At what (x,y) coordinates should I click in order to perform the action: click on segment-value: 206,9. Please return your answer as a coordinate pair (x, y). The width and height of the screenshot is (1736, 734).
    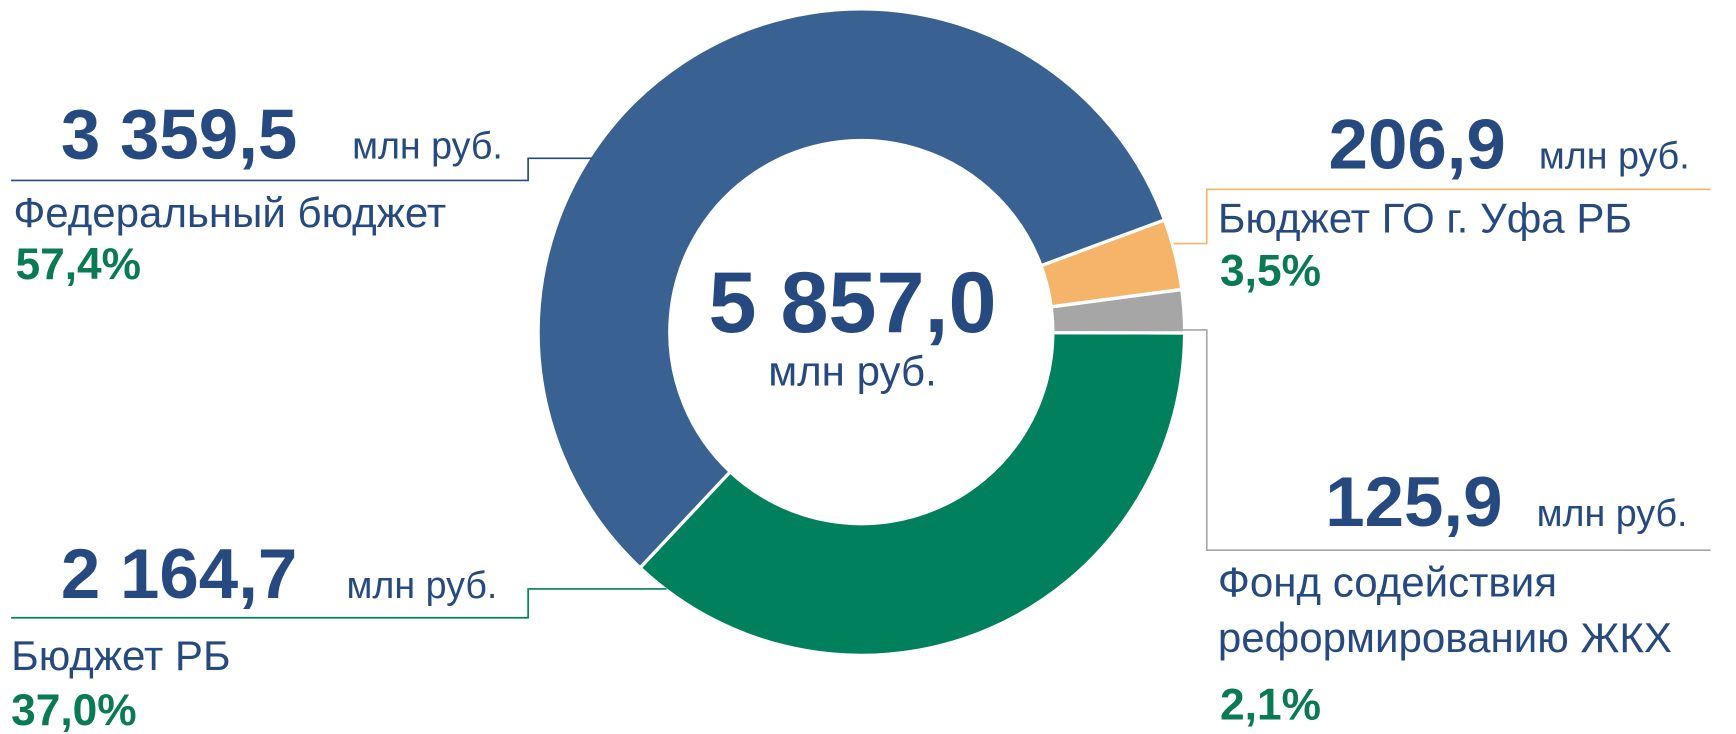
    Looking at the image, I should click on (1417, 144).